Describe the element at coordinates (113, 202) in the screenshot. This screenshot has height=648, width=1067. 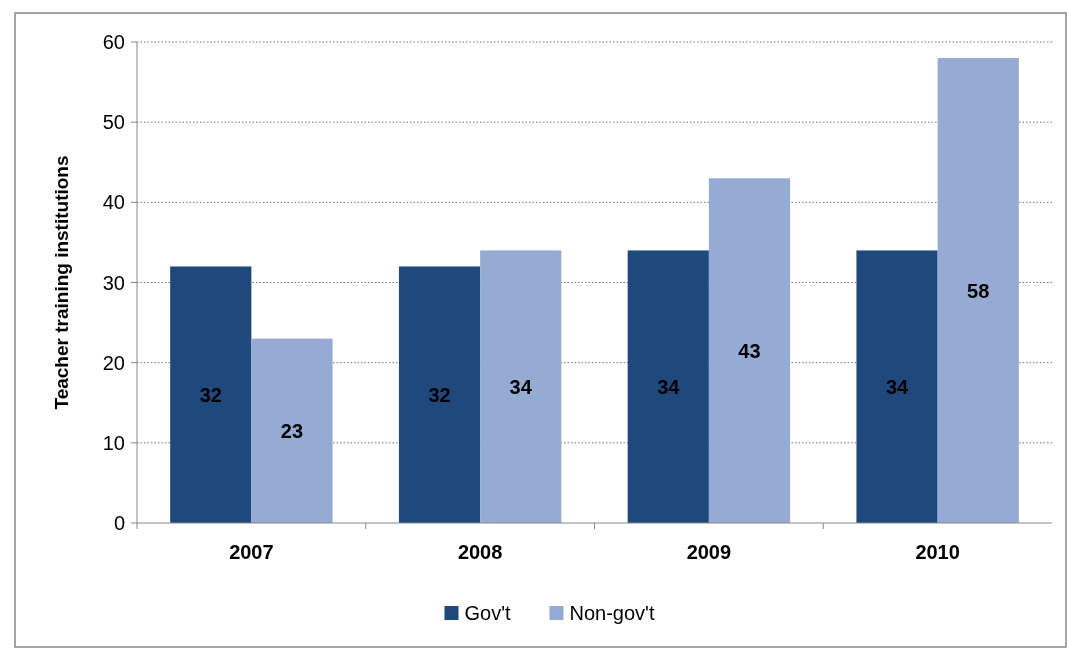
I see `y-tick-label: 40` at that location.